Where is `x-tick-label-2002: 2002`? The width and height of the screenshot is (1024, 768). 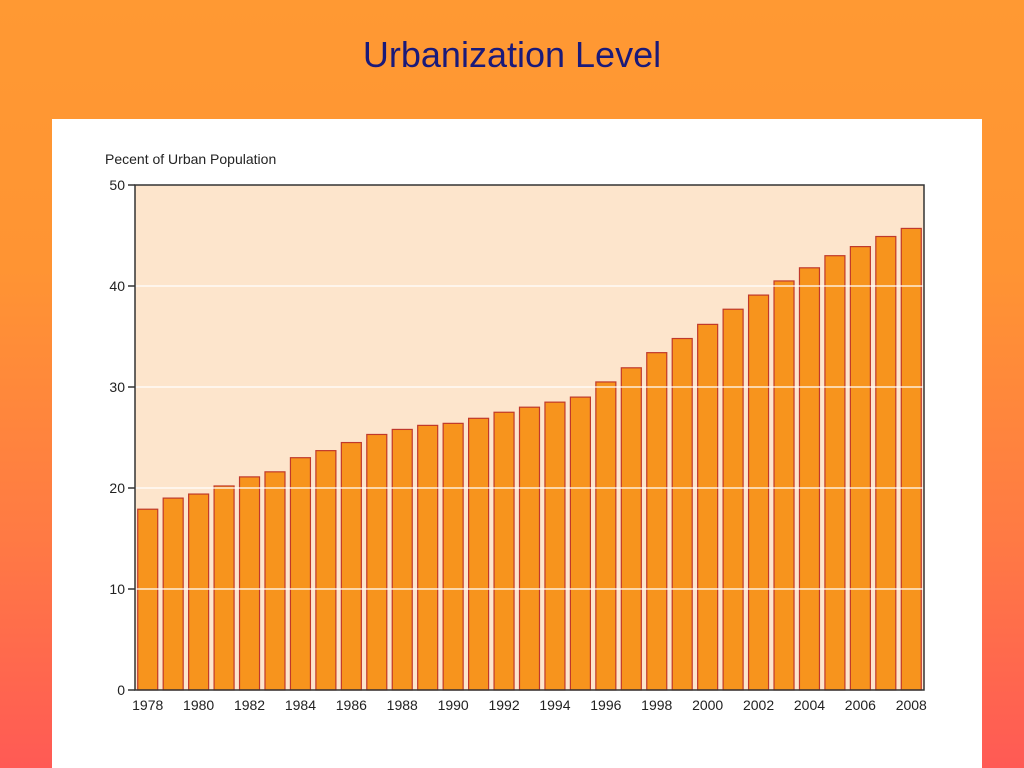
x-tick-label-2002: 2002 is located at coordinates (758, 705).